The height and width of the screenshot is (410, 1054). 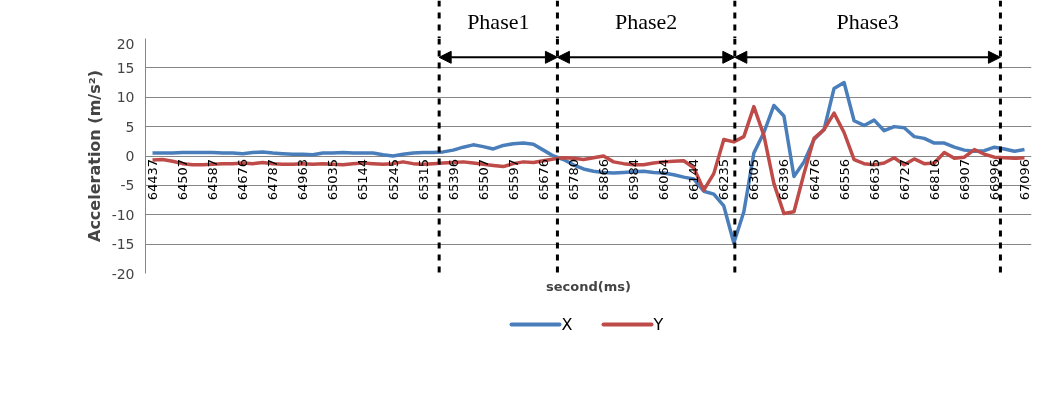 I want to click on x-tick-label: 65245, so click(x=393, y=180).